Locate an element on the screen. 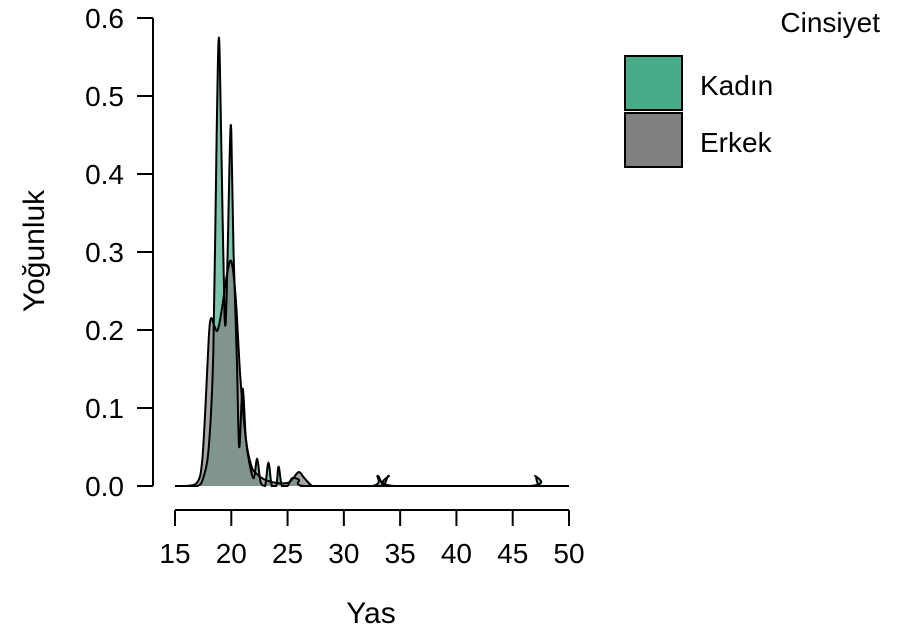  legend-label-erkek: Erkek is located at coordinates (736, 142).